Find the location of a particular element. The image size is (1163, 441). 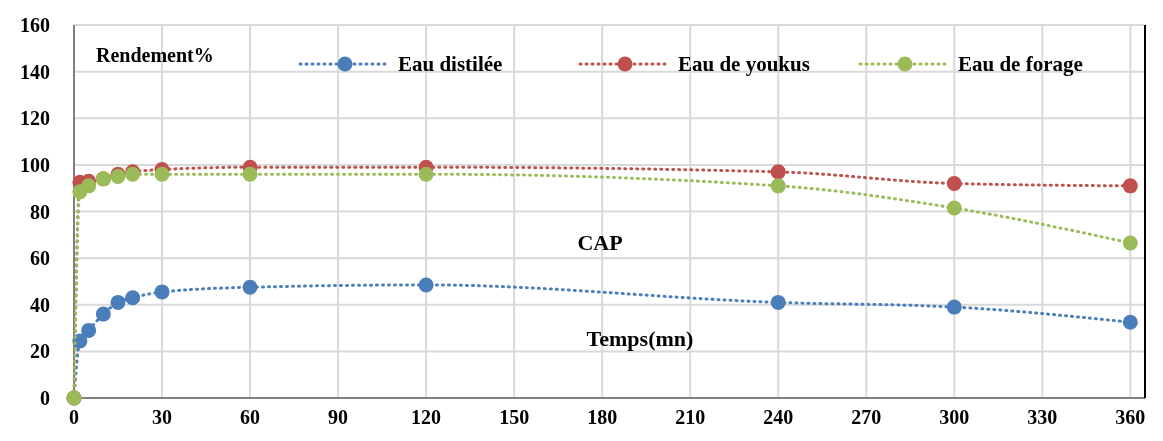

y-tick-label: 140 is located at coordinates (35, 71).